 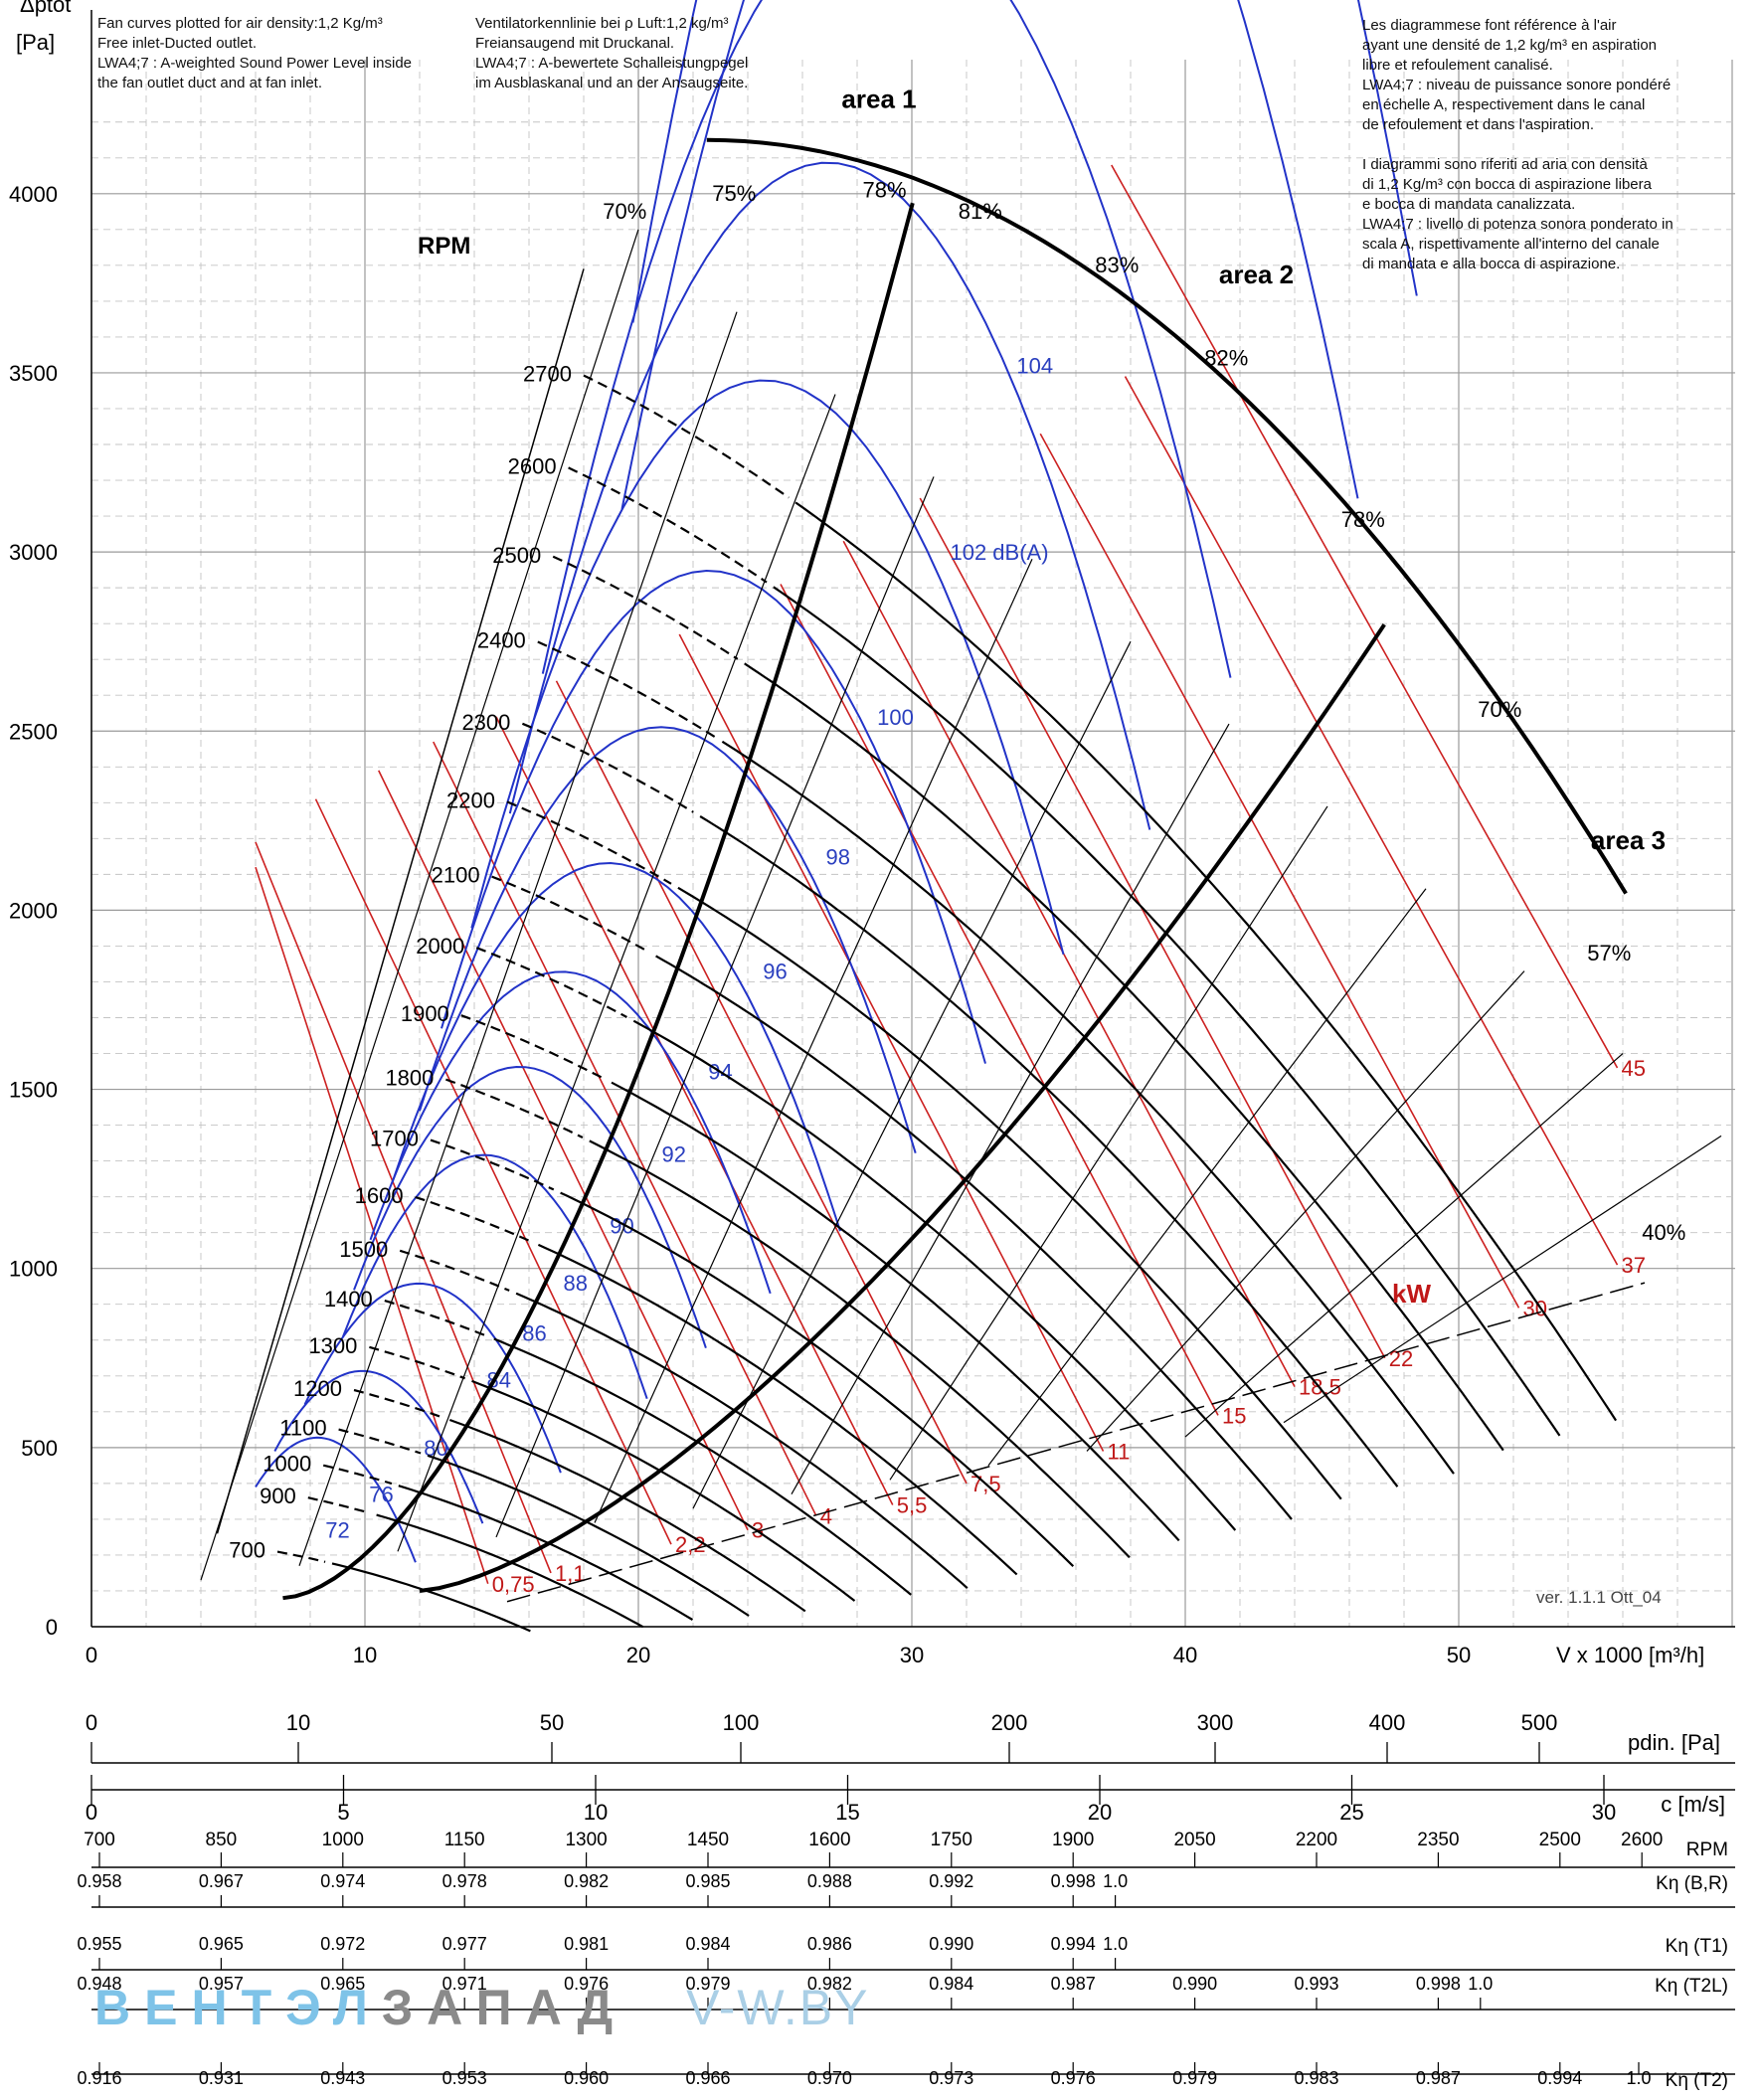 I want to click on y-tick-label: 1000, so click(x=33, y=1269).